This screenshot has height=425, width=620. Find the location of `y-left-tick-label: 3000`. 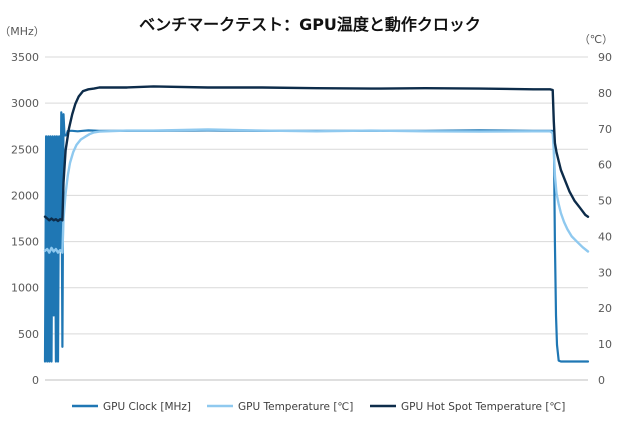

y-left-tick-label: 3000 is located at coordinates (25, 103).